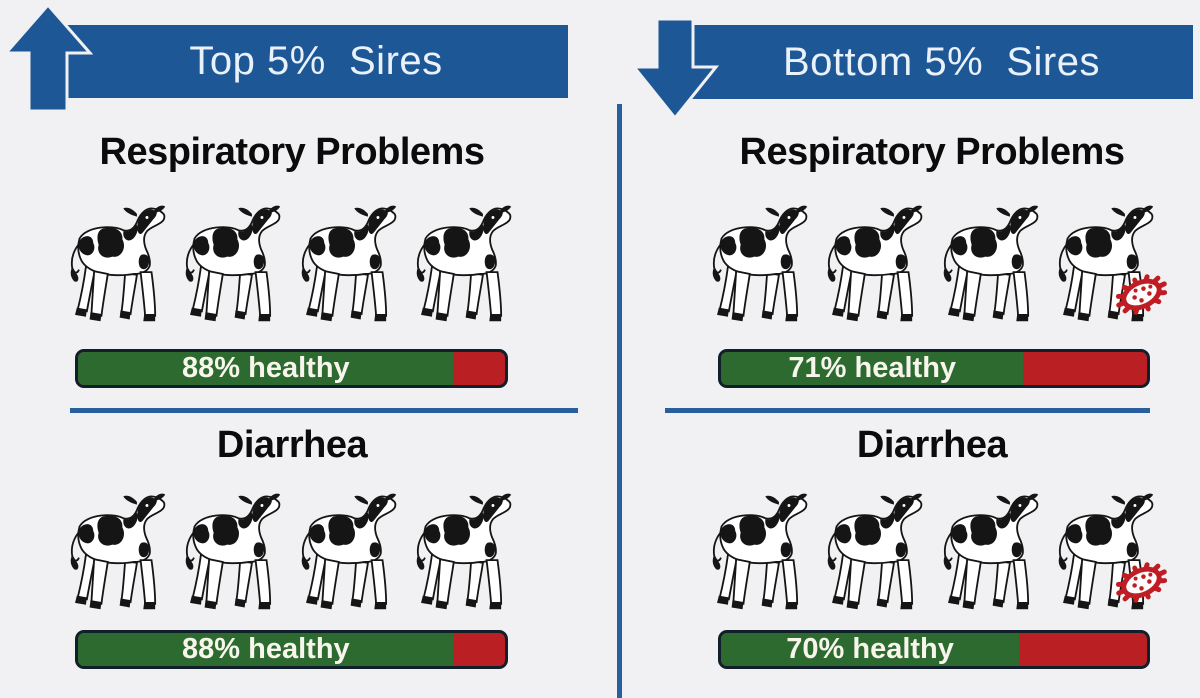 The height and width of the screenshot is (698, 1200). I want to click on calf-row-diarrhea-right, so click(931, 551).